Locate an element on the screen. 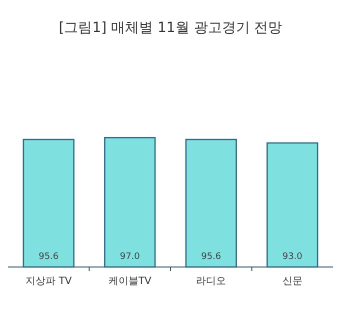 Image resolution: width=341 pixels, height=324 pixels. x-tick-label: 케이블TV is located at coordinates (130, 281).